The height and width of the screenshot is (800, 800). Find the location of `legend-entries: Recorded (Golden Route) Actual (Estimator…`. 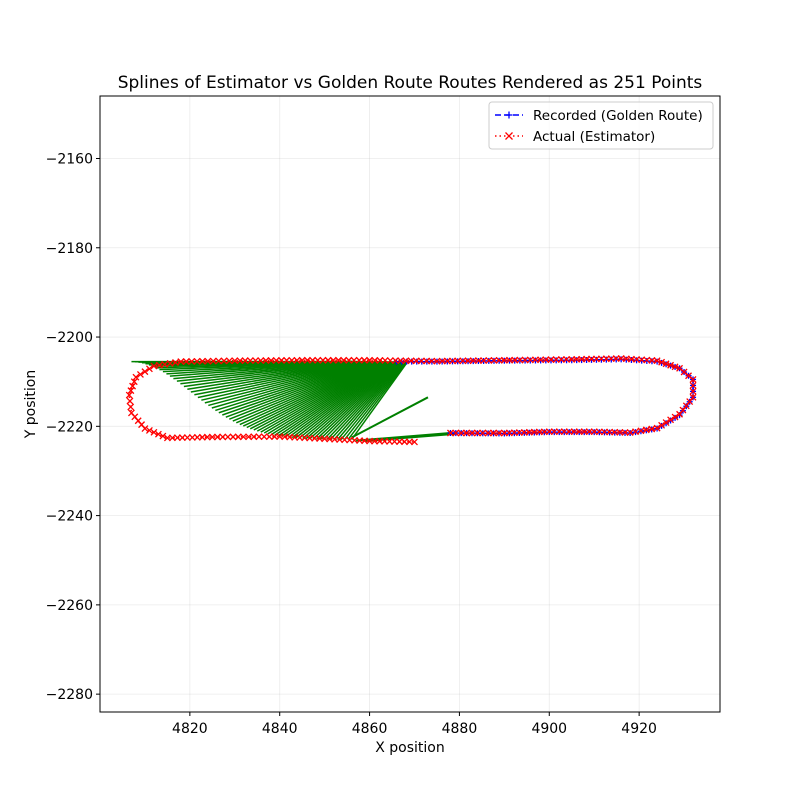

legend-entries: Recorded (Golden Route) Actual (Estimator… is located at coordinates (599, 126).